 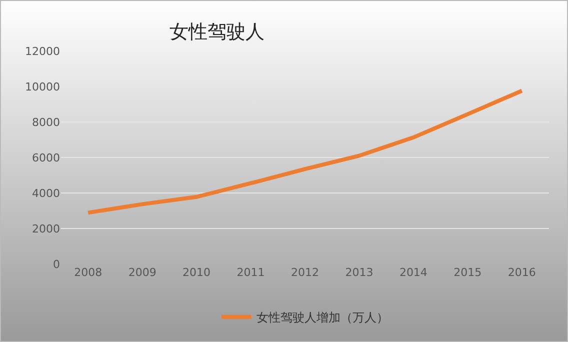 What do you see at coordinates (142, 272) in the screenshot?
I see `x-tick-label: 2009` at bounding box center [142, 272].